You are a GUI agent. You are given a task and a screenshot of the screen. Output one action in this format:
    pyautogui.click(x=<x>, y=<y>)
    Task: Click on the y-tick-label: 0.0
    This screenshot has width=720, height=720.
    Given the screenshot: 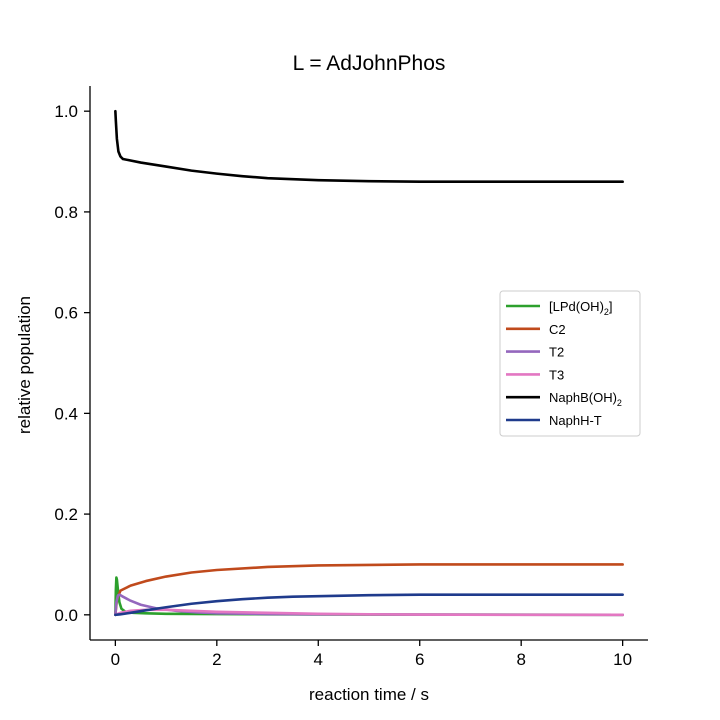 What is the action you would take?
    pyautogui.click(x=66, y=615)
    